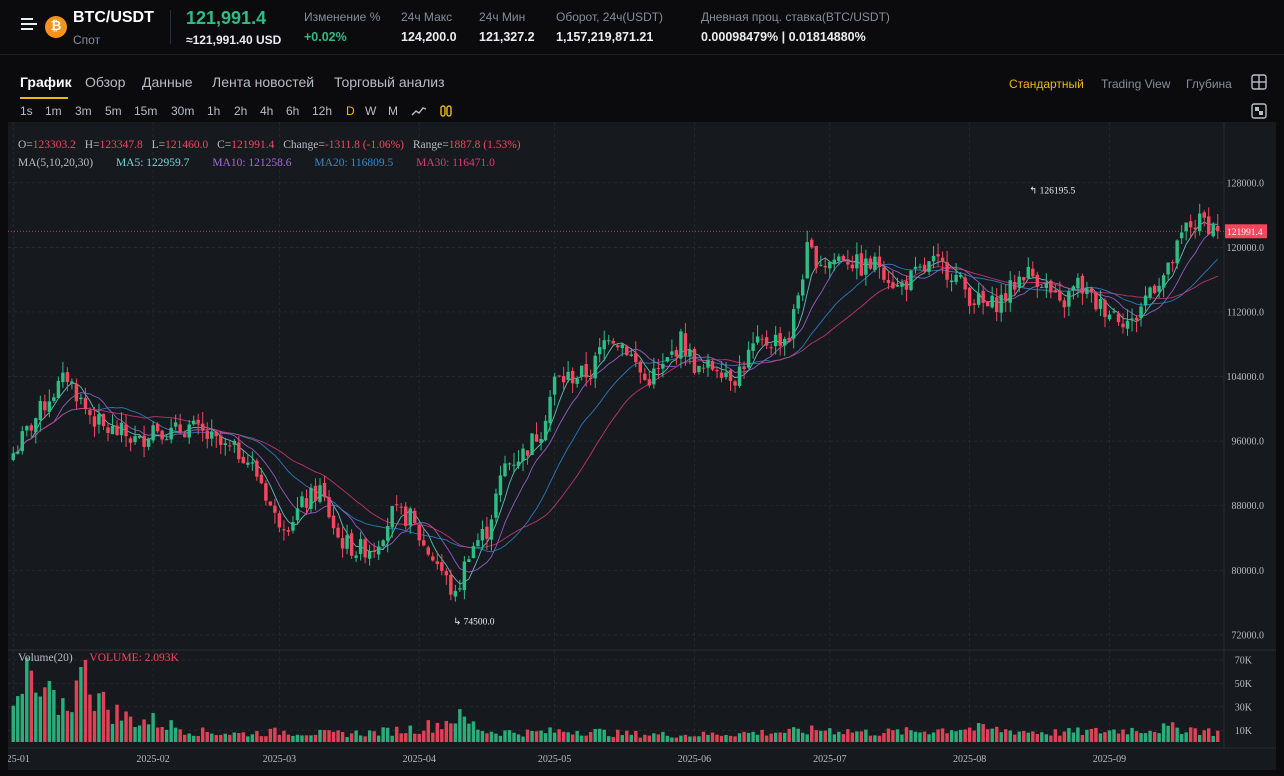 The image size is (1284, 776). What do you see at coordinates (83, 111) in the screenshot?
I see `timeframe-3m: 3m` at bounding box center [83, 111].